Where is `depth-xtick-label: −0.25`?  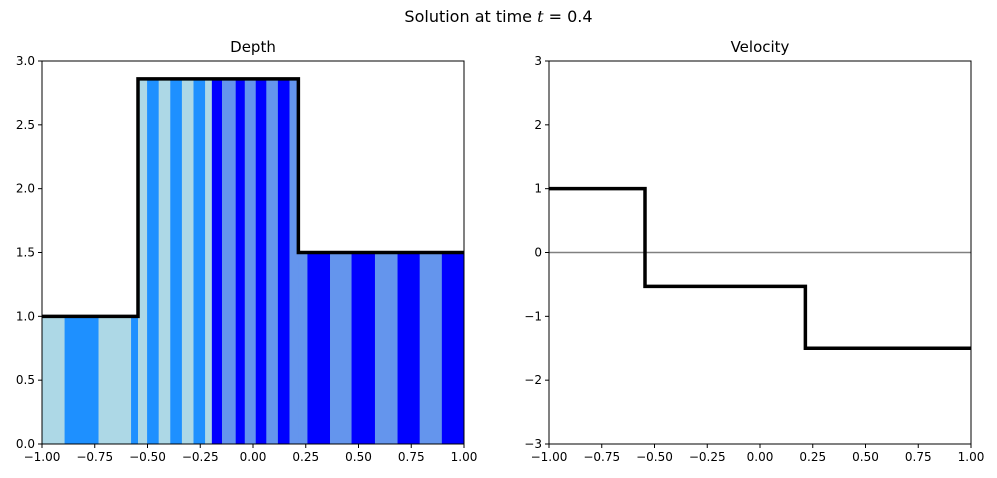
depth-xtick-label: −0.25 is located at coordinates (200, 457).